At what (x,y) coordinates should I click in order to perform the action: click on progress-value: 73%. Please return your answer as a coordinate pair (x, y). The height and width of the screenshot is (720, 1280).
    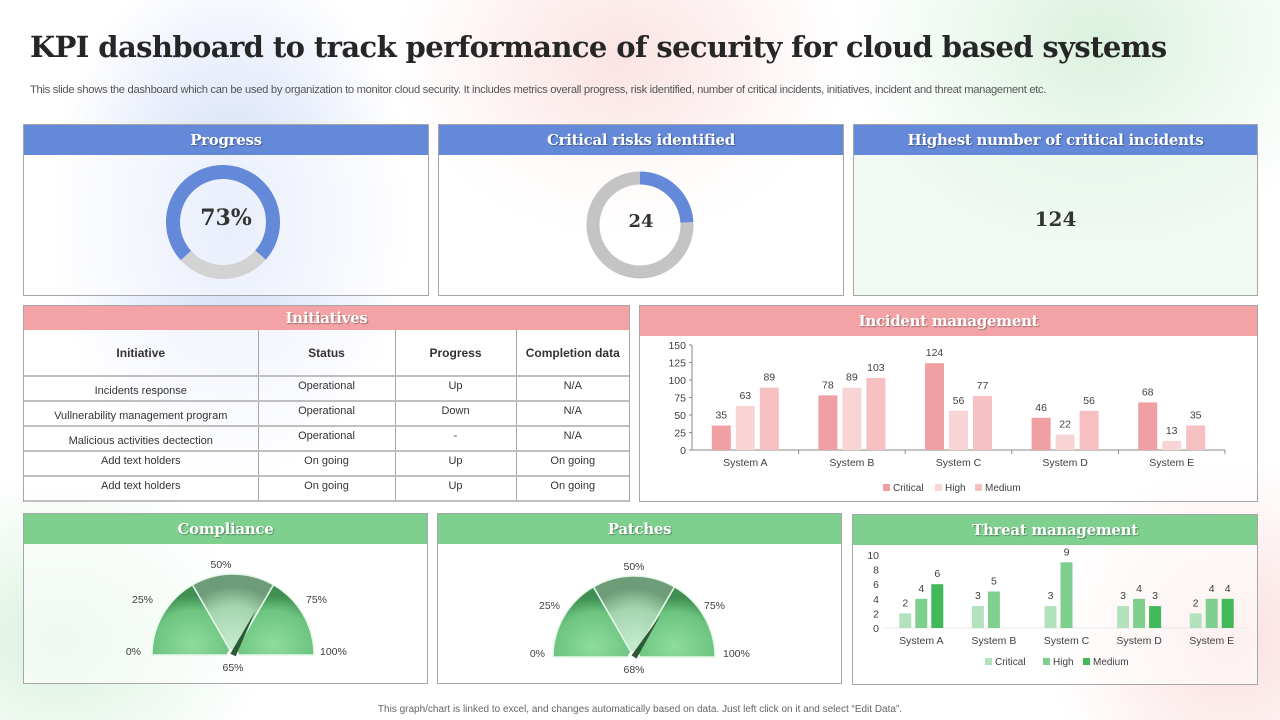
    Looking at the image, I should click on (226, 218).